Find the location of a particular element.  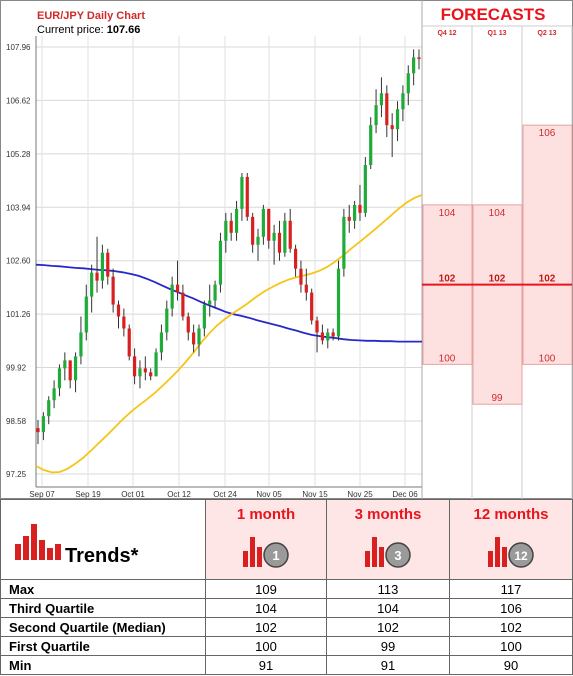

current-price: Current price: 107.66 is located at coordinates (88, 30).